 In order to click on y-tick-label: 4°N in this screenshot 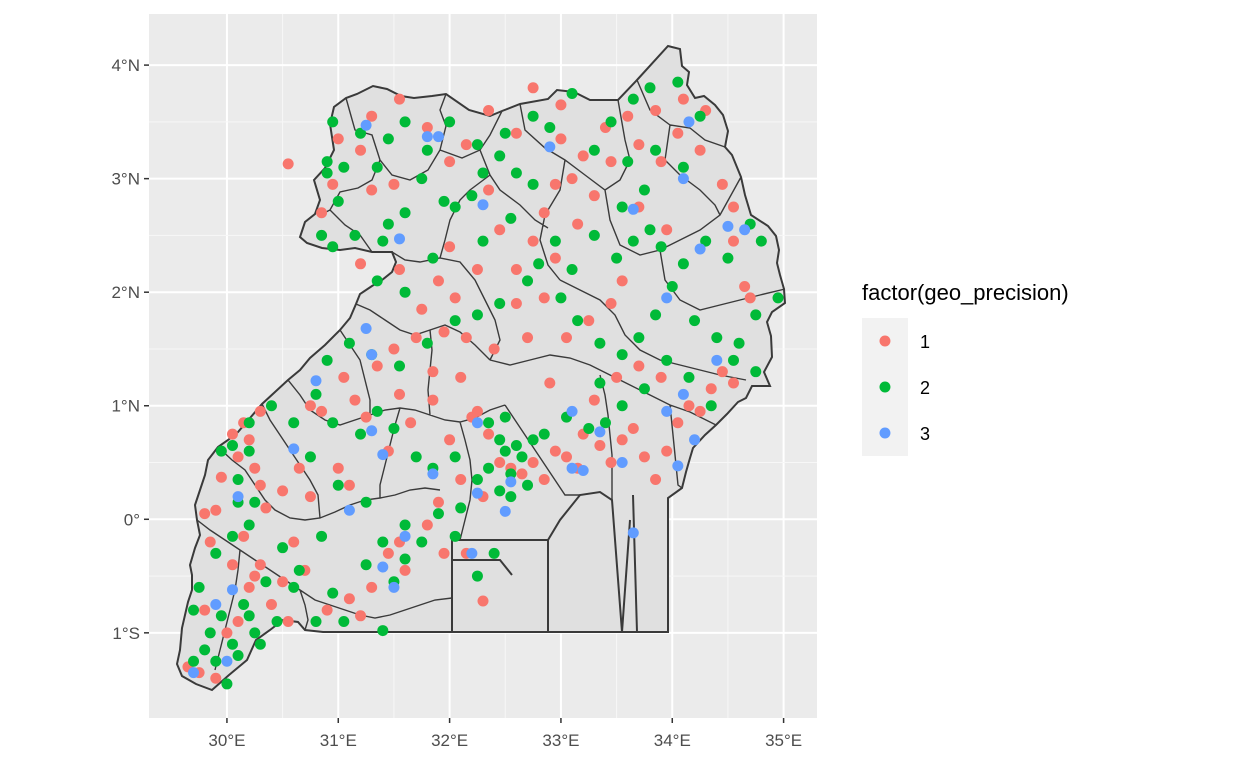, I will do `click(125, 65)`.